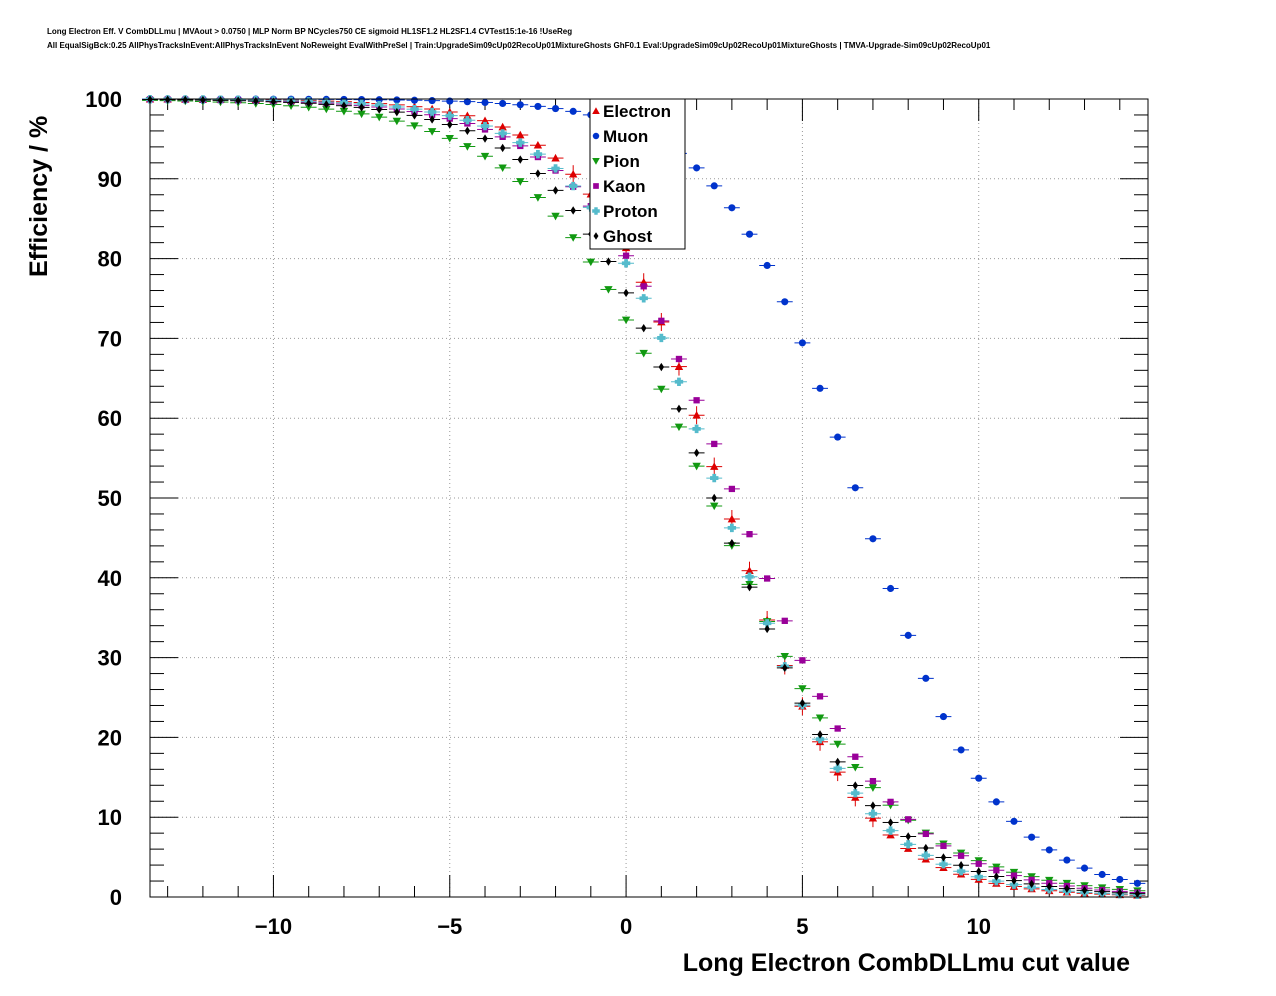 The image size is (1276, 996). What do you see at coordinates (637, 174) in the screenshot?
I see `legend: Electron Muon Pion Kaon Proton Ghost` at bounding box center [637, 174].